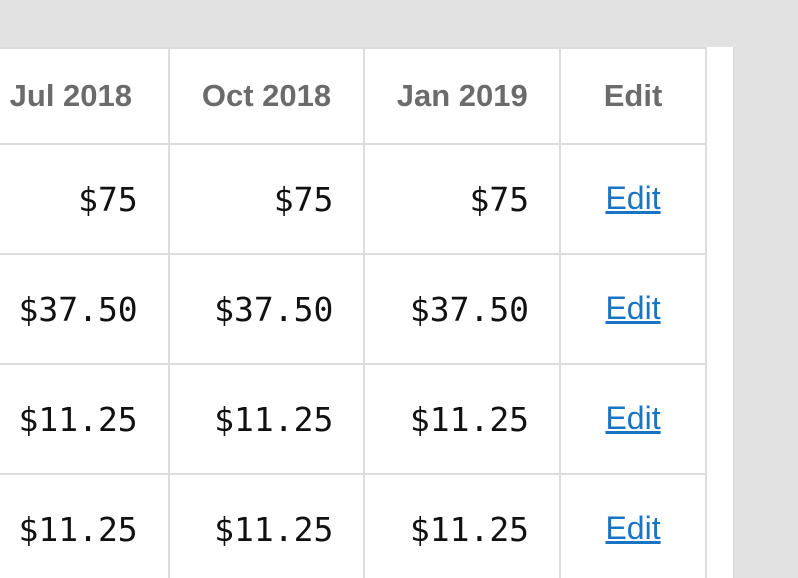 This screenshot has height=578, width=798. Describe the element at coordinates (462, 96) in the screenshot. I see `column-header-jan-2019: Jan 2019` at that location.